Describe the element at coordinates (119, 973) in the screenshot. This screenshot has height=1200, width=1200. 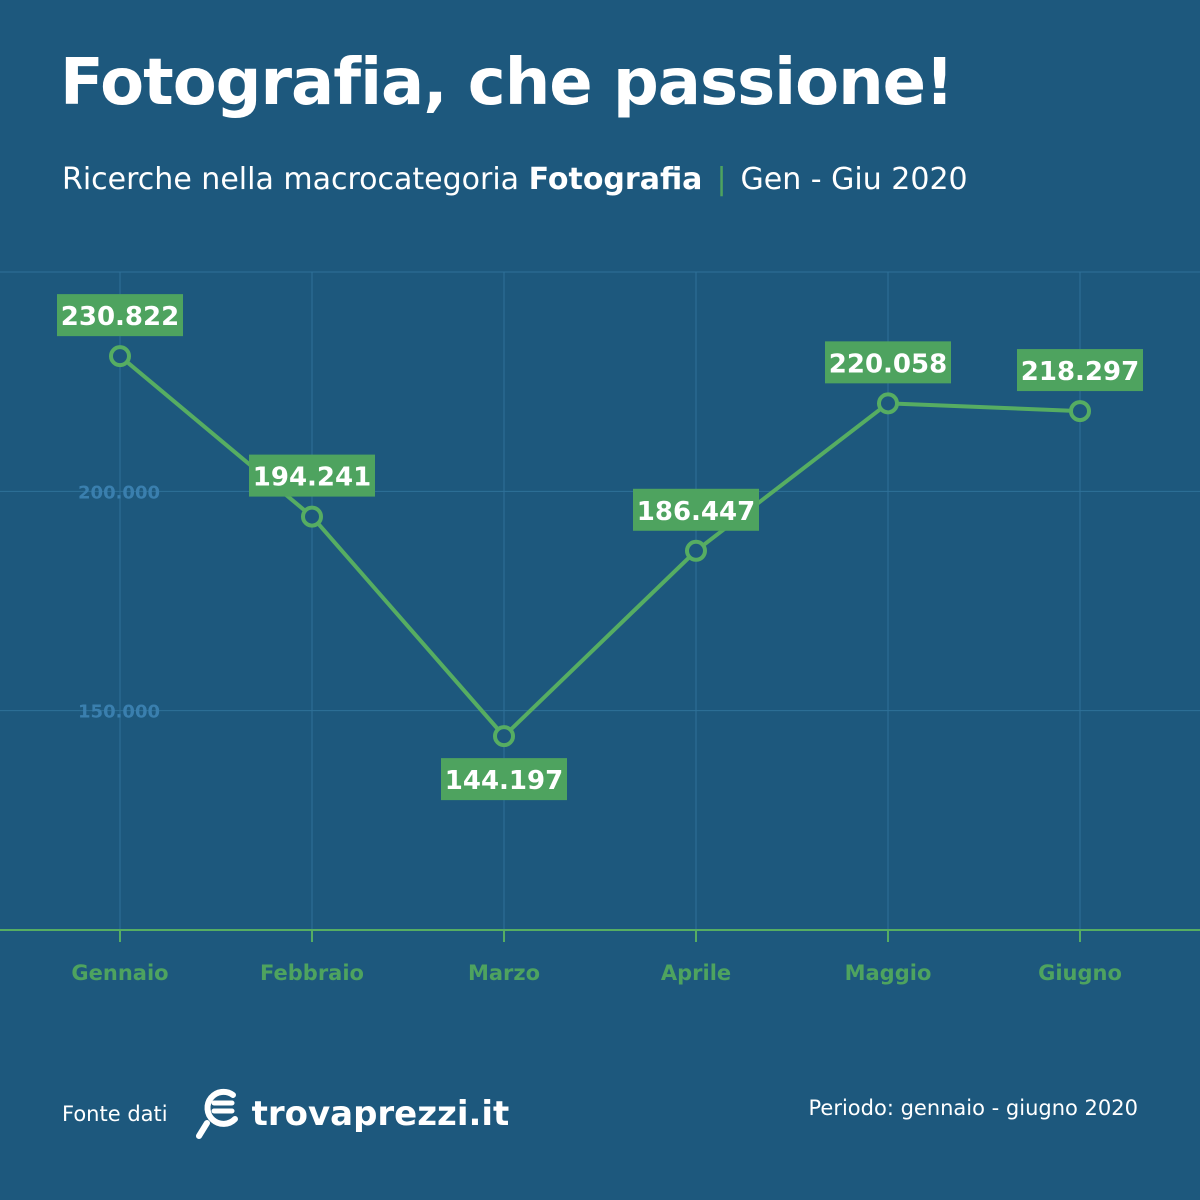
I see `x-tick-label: Gennaio` at that location.